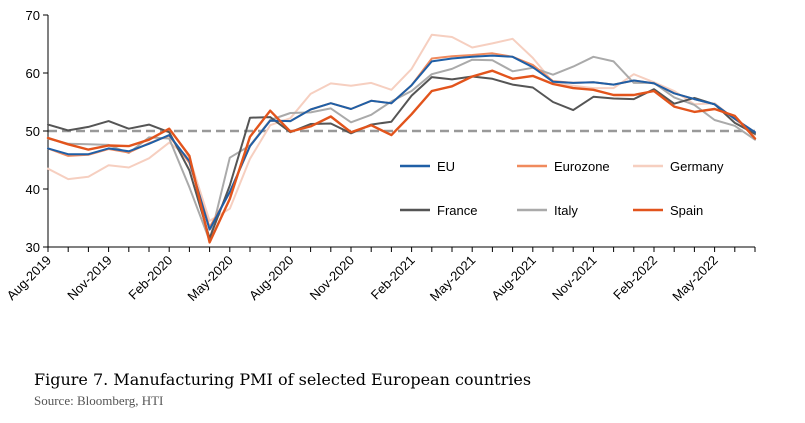  Describe the element at coordinates (393, 278) in the screenshot. I see `x-tick-label: Feb-2021` at that location.